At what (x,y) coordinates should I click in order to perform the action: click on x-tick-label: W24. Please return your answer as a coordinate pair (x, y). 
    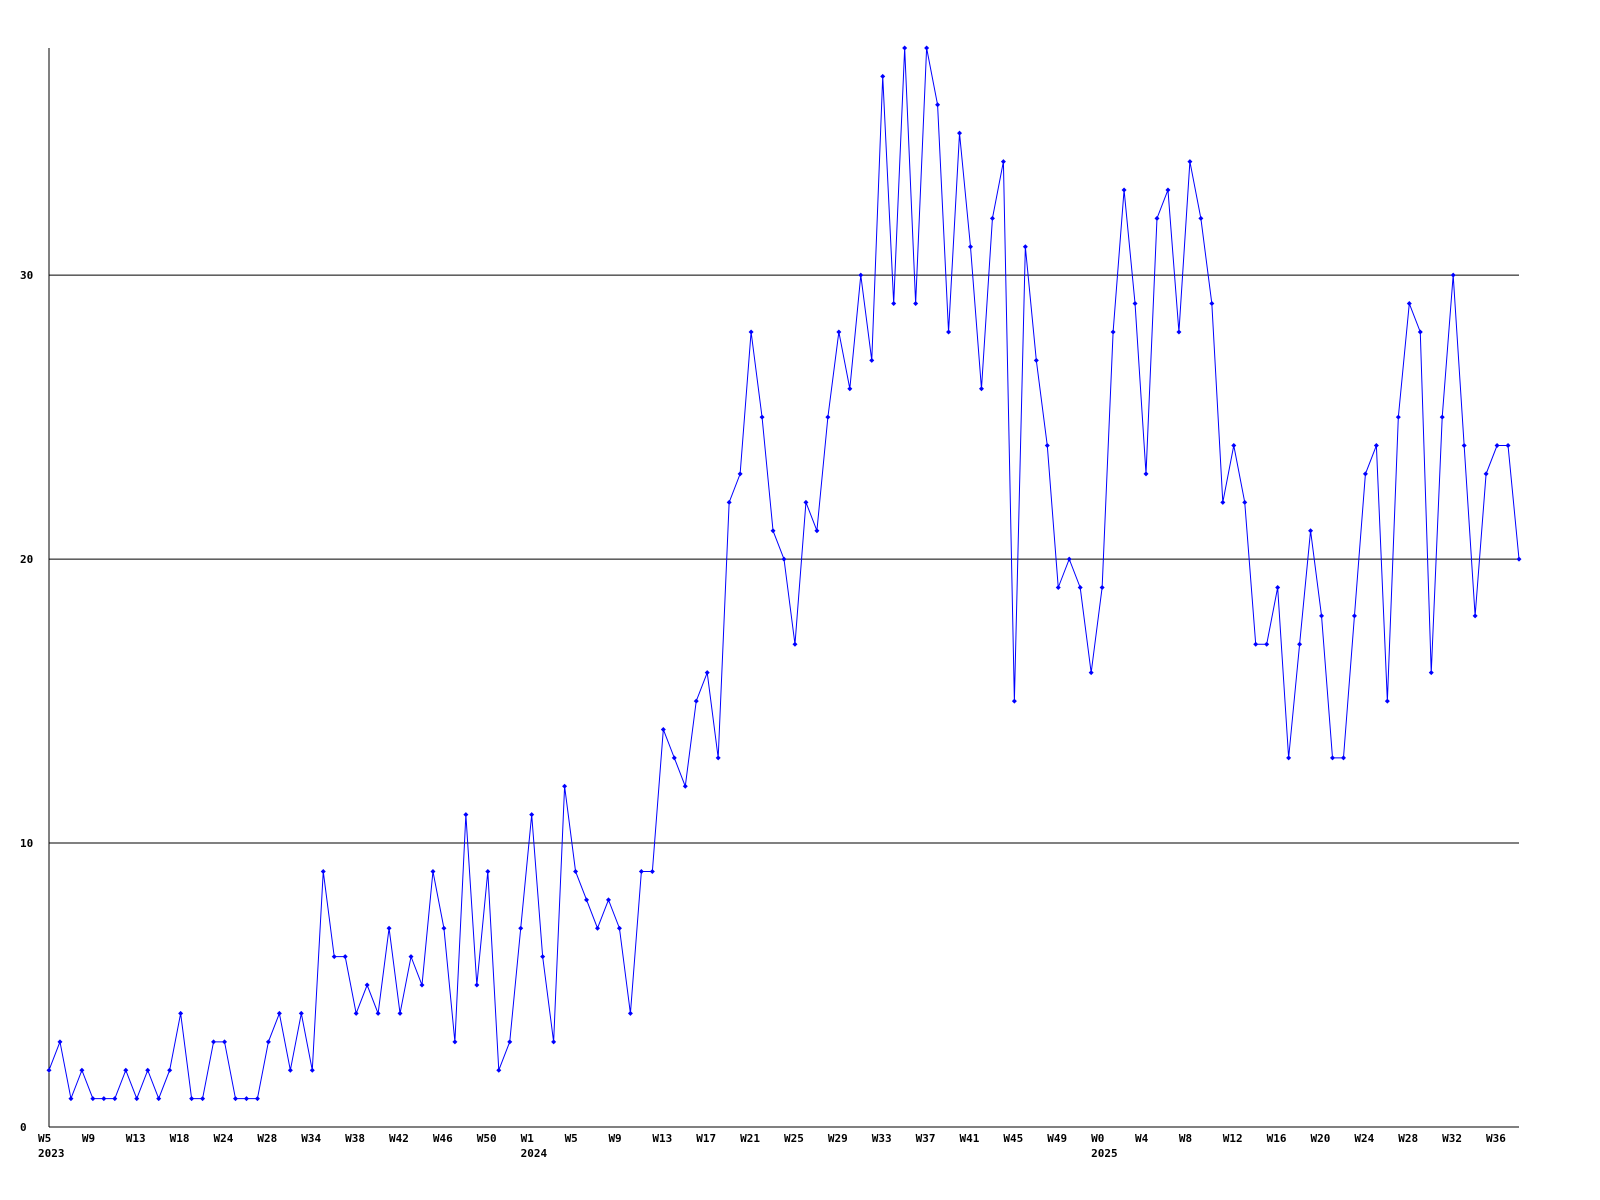
    Looking at the image, I should click on (1364, 1138).